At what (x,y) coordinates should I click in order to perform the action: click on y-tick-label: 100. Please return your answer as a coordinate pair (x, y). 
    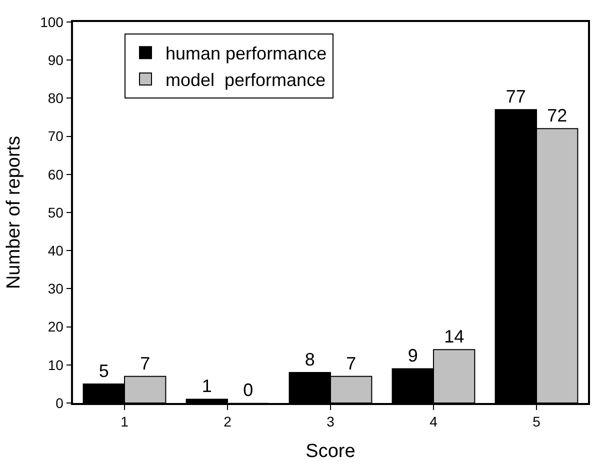
    Looking at the image, I should click on (52, 22).